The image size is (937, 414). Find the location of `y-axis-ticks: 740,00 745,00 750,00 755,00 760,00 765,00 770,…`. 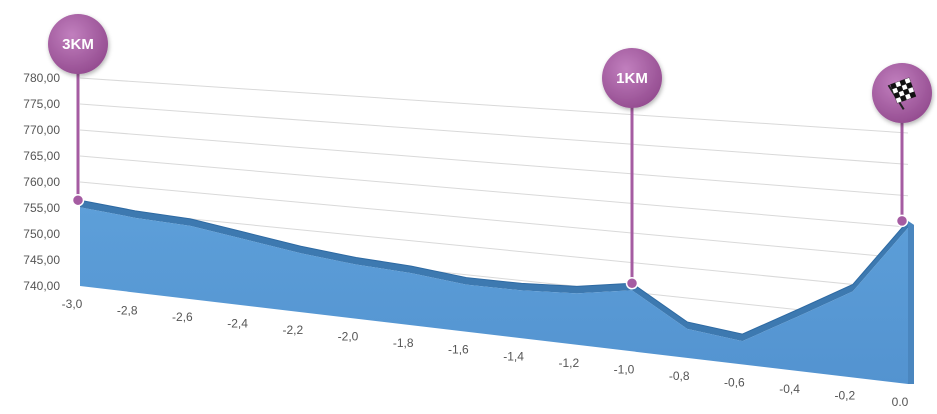

y-axis-ticks: 740,00 745,00 750,00 755,00 760,00 765,00 770,… is located at coordinates (41, 182).